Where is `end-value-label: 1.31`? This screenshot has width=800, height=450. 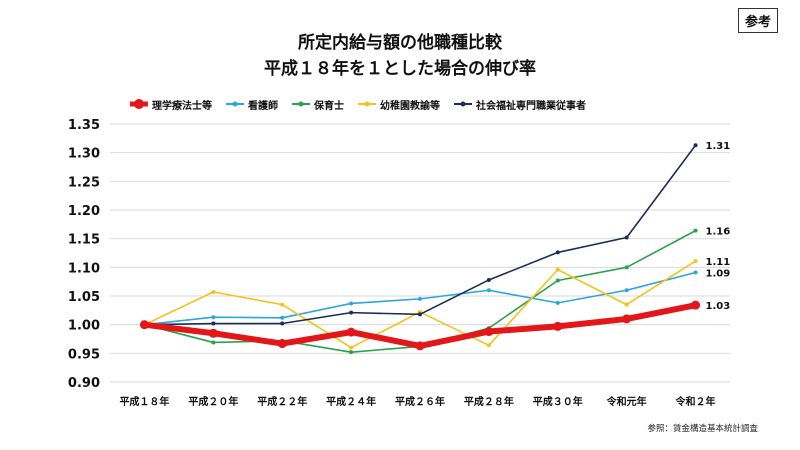
end-value-label: 1.31 is located at coordinates (718, 146).